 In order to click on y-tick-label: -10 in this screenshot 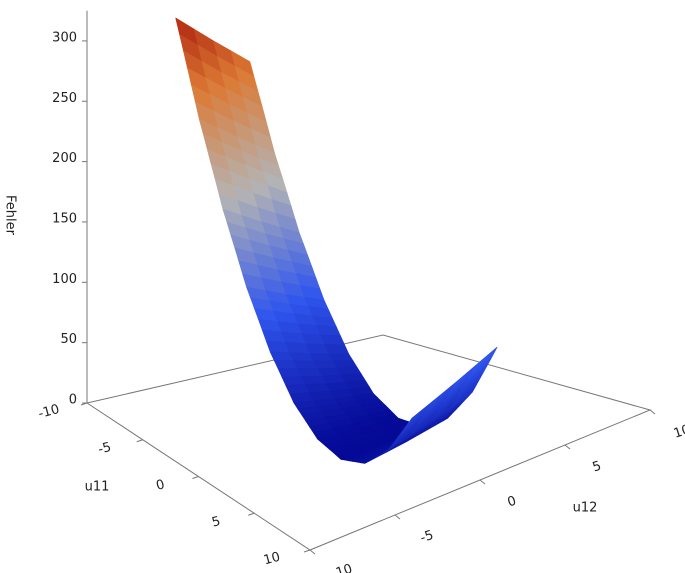, I will do `click(342, 567)`.